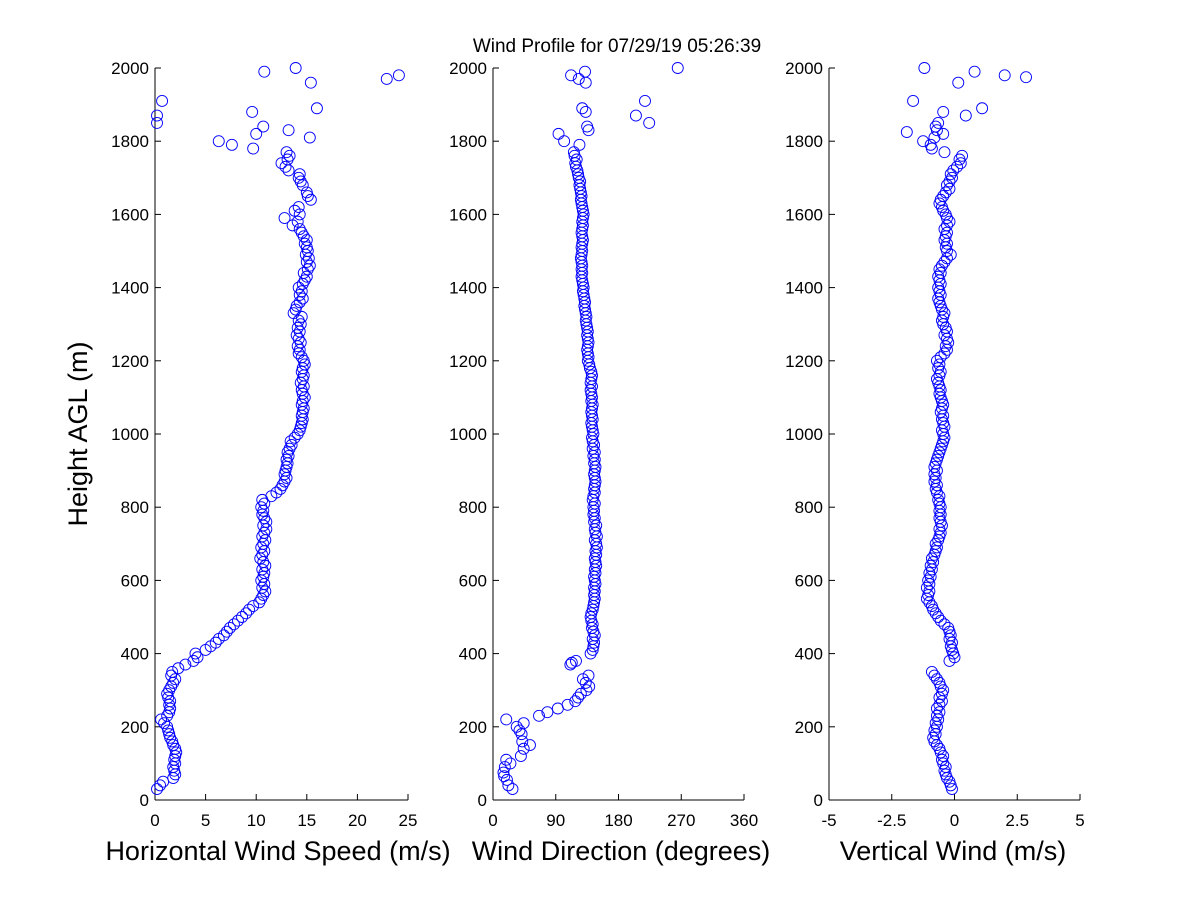 This screenshot has height=900, width=1200. Describe the element at coordinates (1079, 820) in the screenshot. I see `x-tick-label: 5` at that location.